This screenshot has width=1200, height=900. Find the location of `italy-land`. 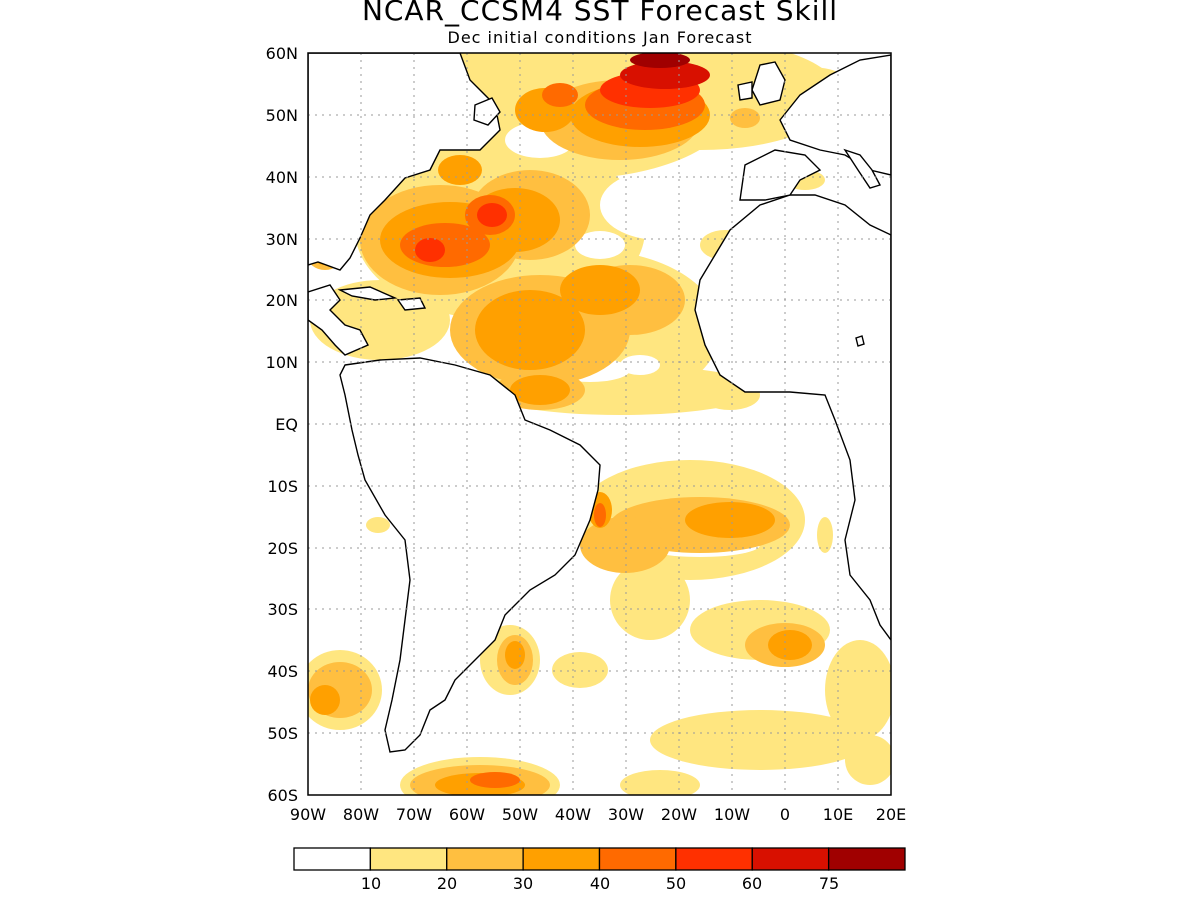

italy-land is located at coordinates (862, 168).